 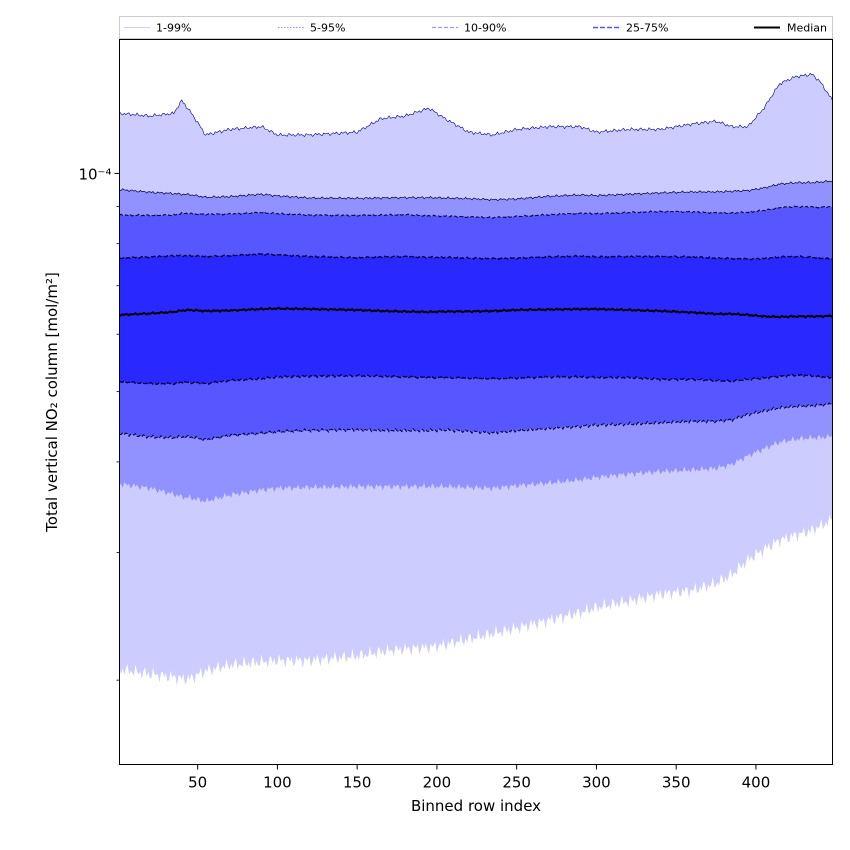 I want to click on y-axis-label: Total vertical NO₂ column [mol/m²], so click(x=52, y=402).